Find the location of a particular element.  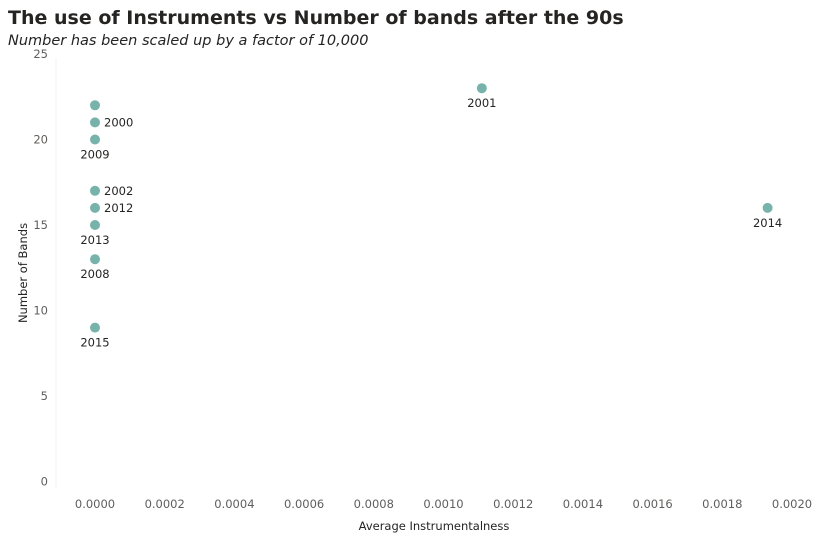

x-tick-label: 0.0020 is located at coordinates (792, 504).